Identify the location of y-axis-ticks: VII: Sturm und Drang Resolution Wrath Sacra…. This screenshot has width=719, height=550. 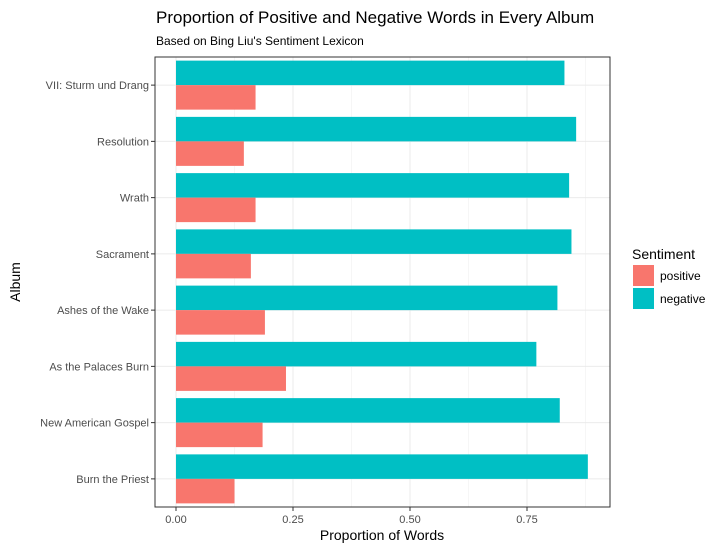
(97, 283).